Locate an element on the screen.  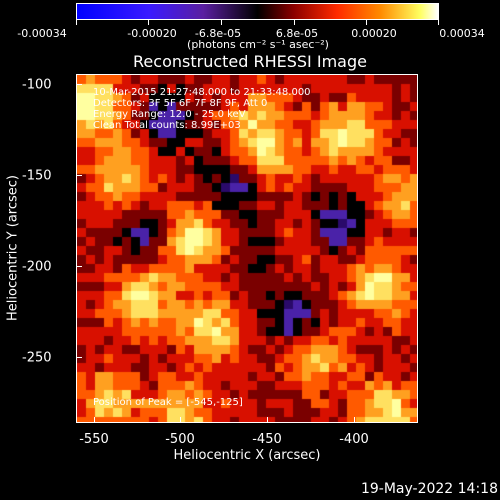
info-total-counts: Clean Total counts: 8.99E+03 is located at coordinates (167, 125).